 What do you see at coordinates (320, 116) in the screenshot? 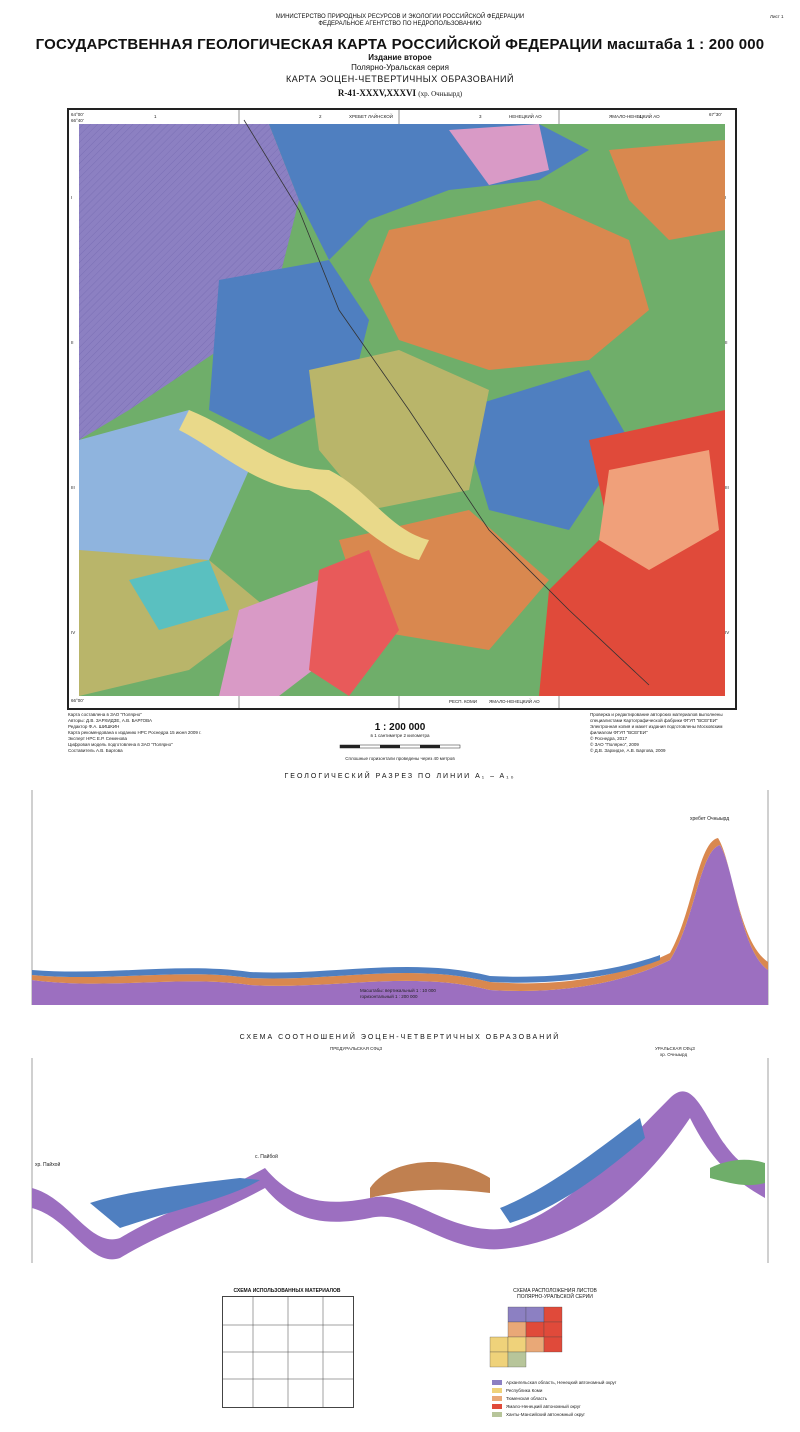
I see `col-num-2: 2` at bounding box center [320, 116].